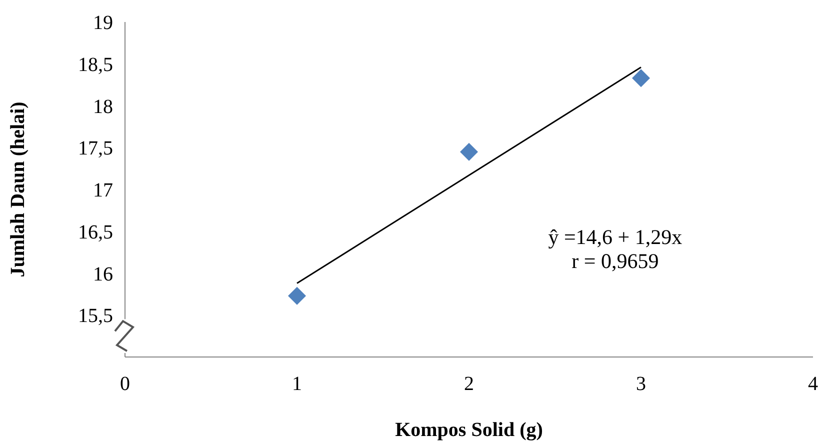 Image resolution: width=818 pixels, height=446 pixels. Describe the element at coordinates (615, 260) in the screenshot. I see `annotation: r = 0,9659` at that location.